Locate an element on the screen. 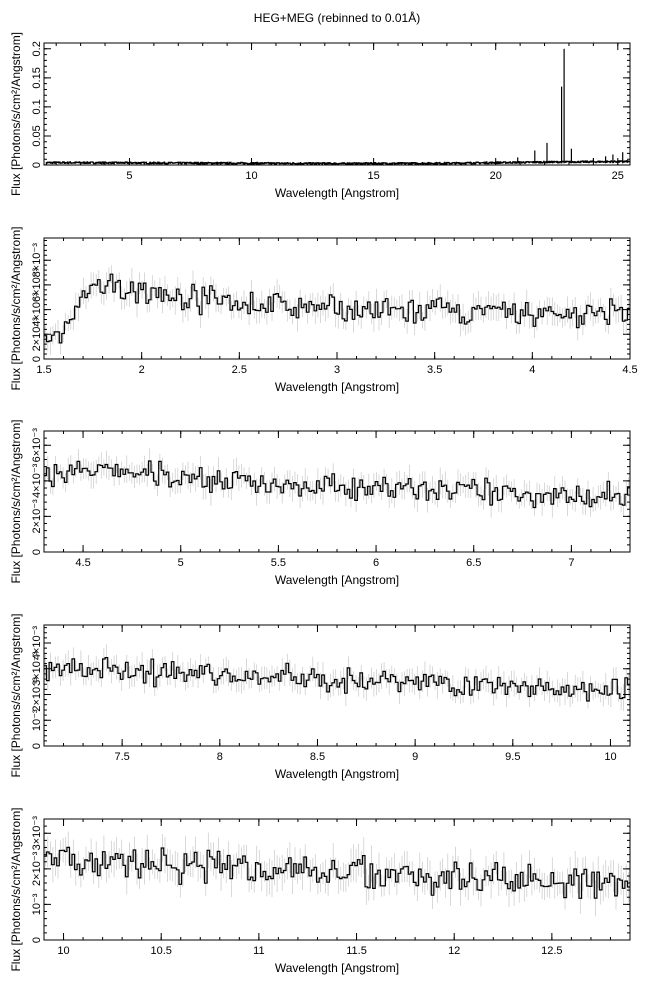 Image resolution: width=650 pixels, height=991 pixels. x-tick-label: 8.5 is located at coordinates (317, 757).